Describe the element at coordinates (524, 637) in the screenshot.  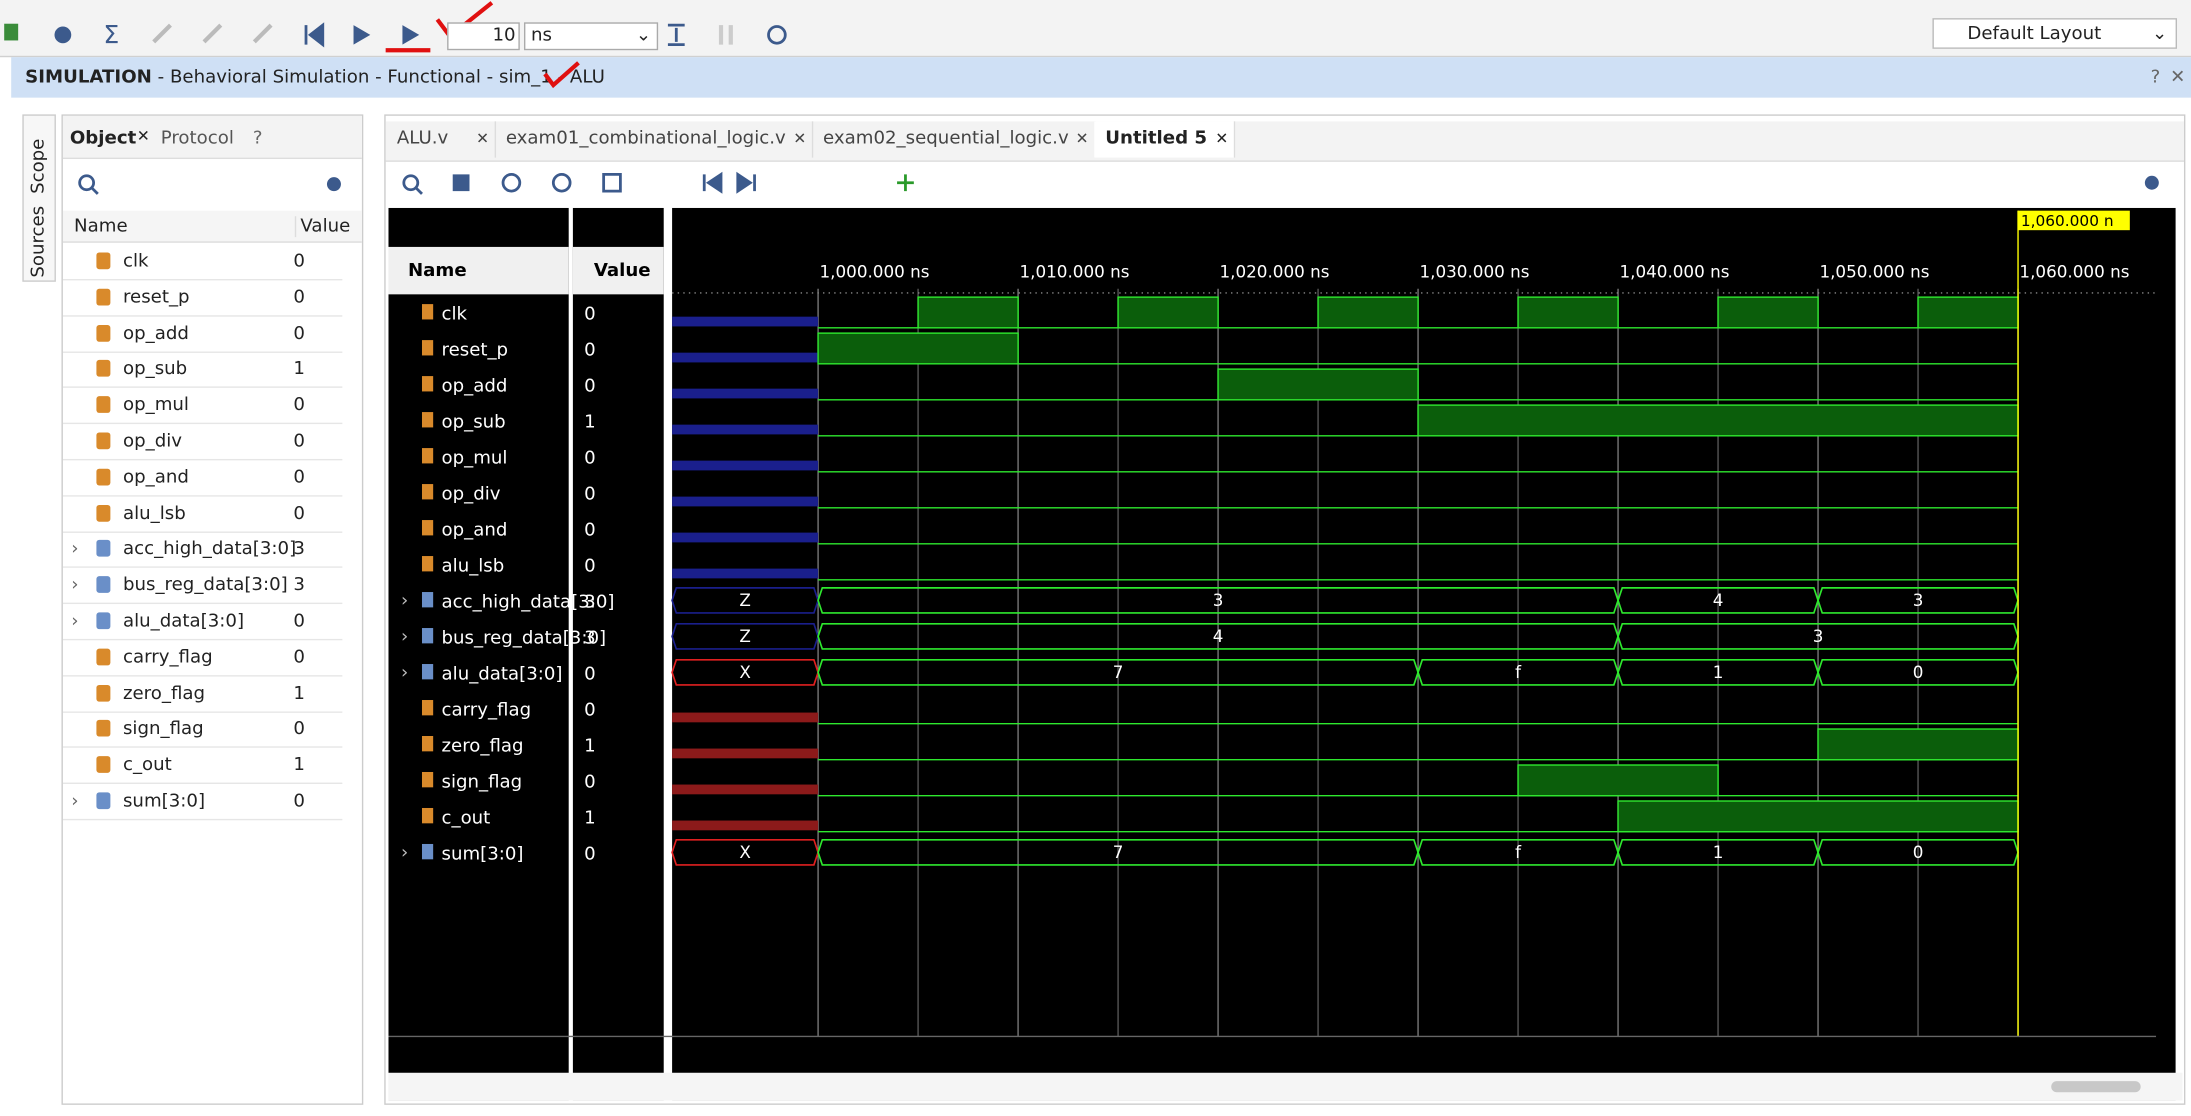
I see `signal-name: bus_reg_data[3:0]` at that location.